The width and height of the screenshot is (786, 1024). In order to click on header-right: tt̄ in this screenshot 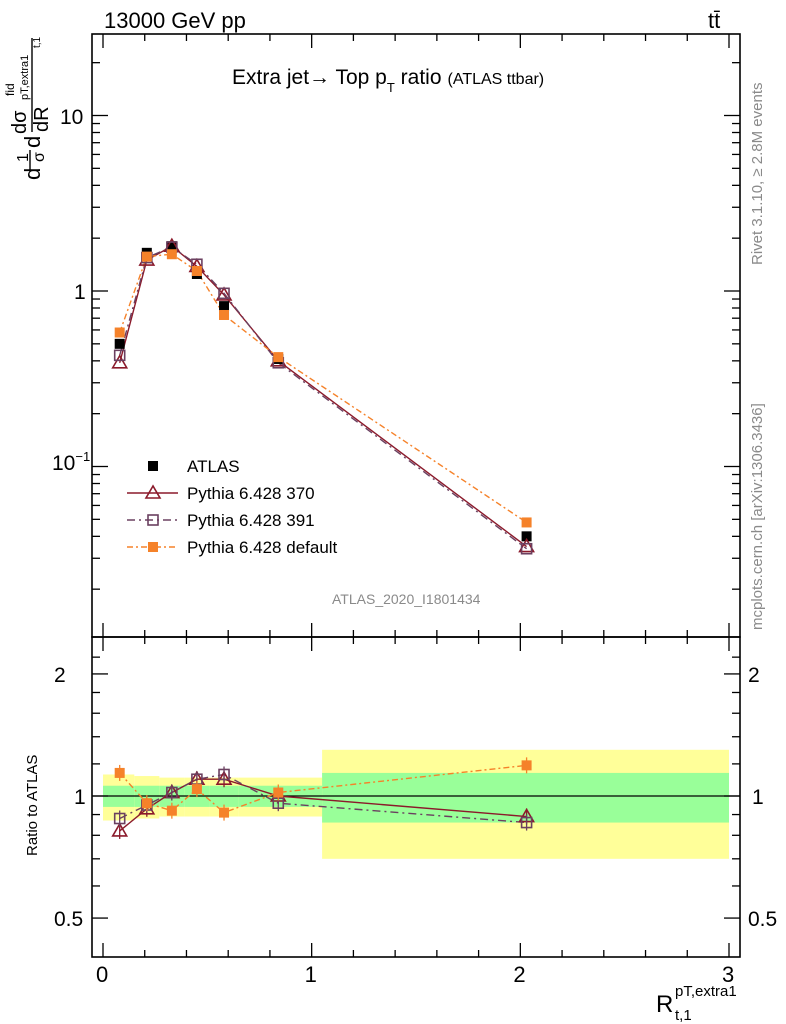, I will do `click(714, 20)`.